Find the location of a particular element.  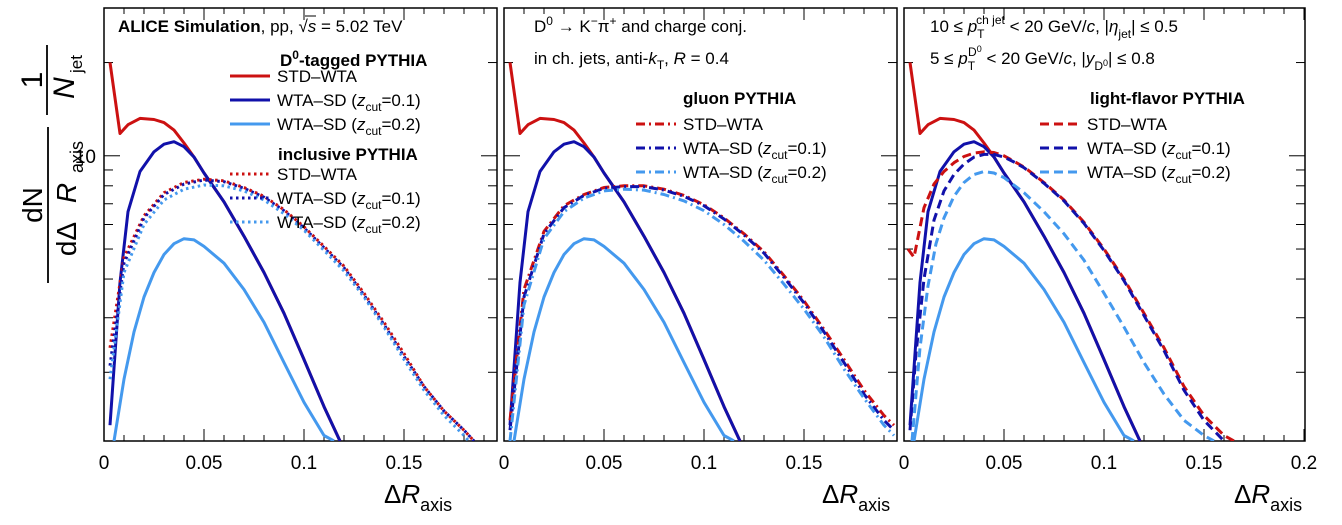

series-dashed-lightblue is located at coordinates (1062, 305).